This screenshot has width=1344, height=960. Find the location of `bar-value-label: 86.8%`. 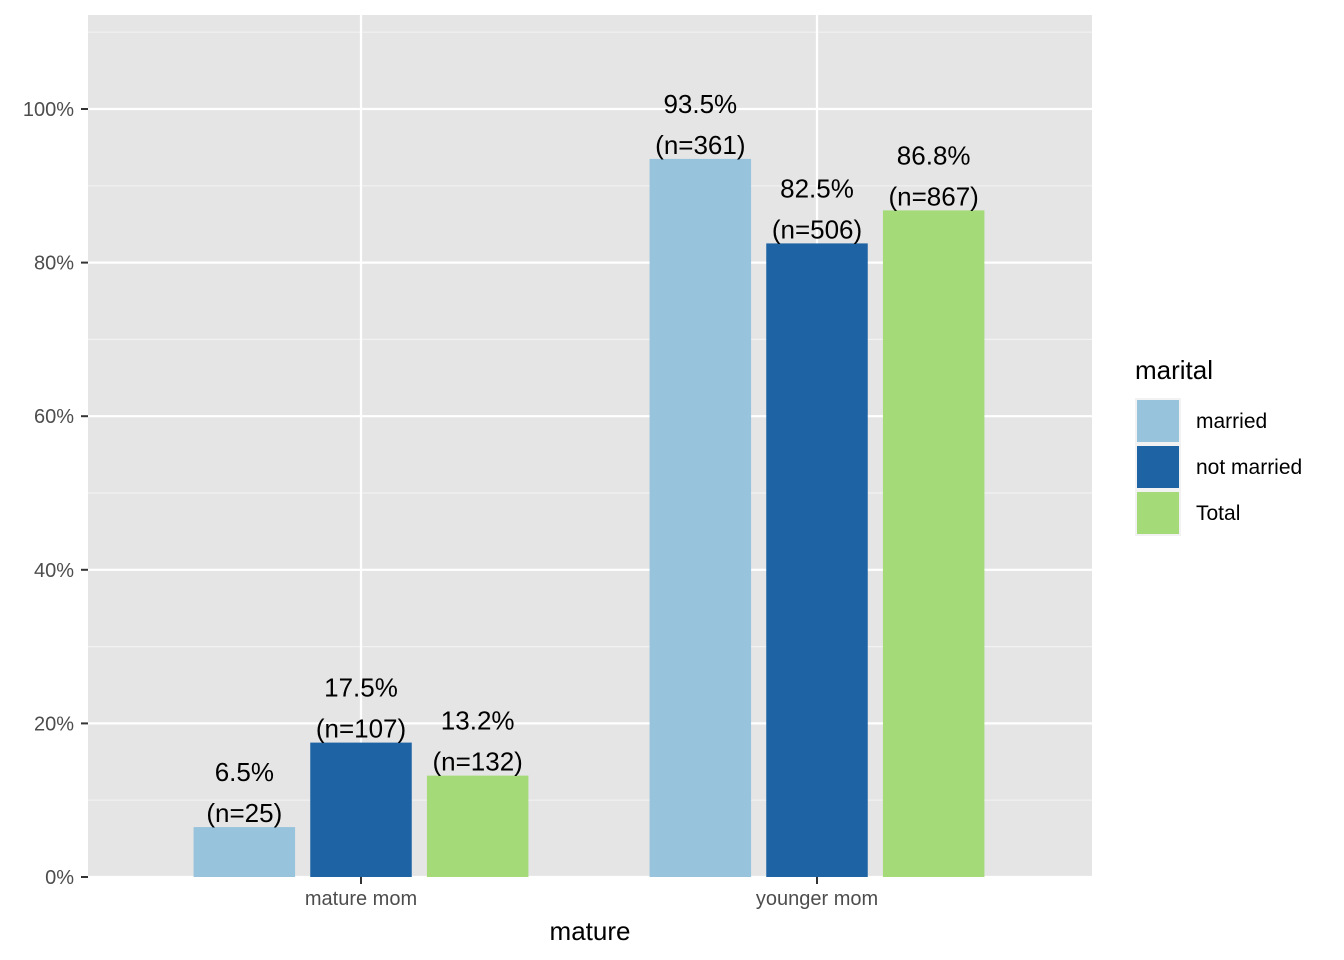

bar-value-label: 86.8% is located at coordinates (934, 155).